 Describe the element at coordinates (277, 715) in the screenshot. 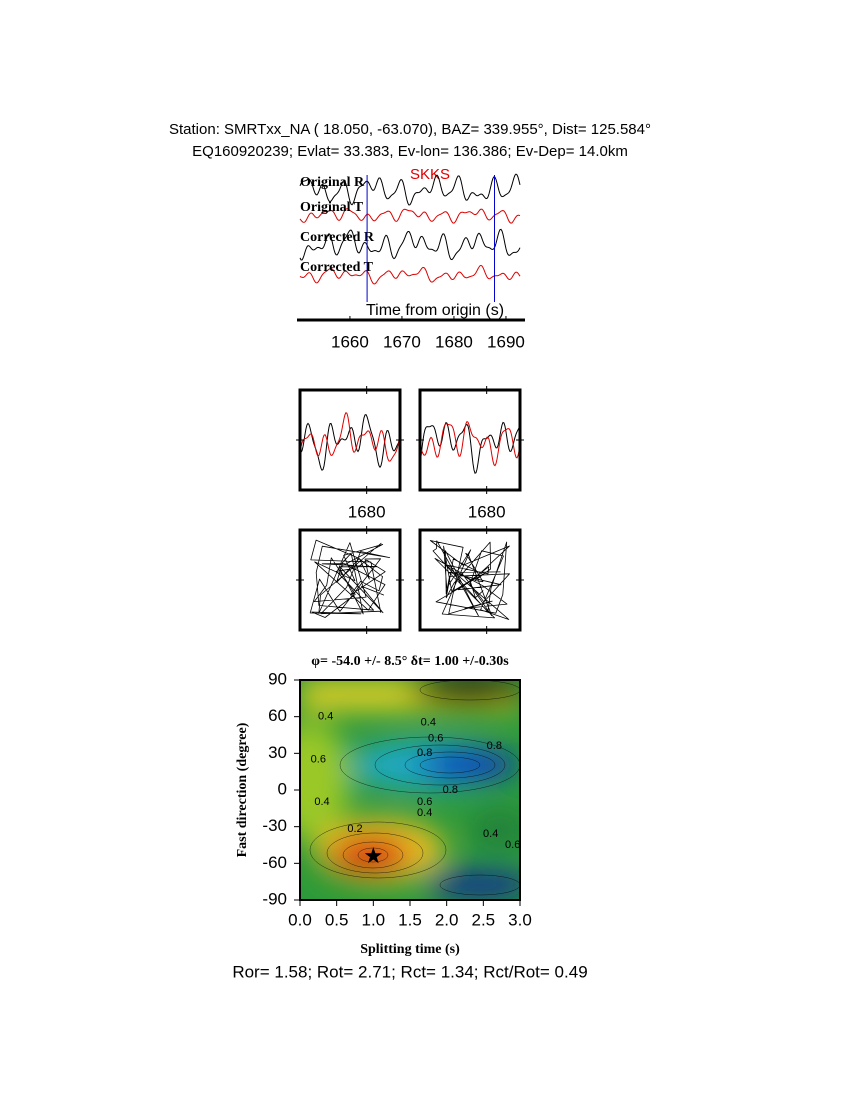

I see `y-tick-label: 60` at that location.